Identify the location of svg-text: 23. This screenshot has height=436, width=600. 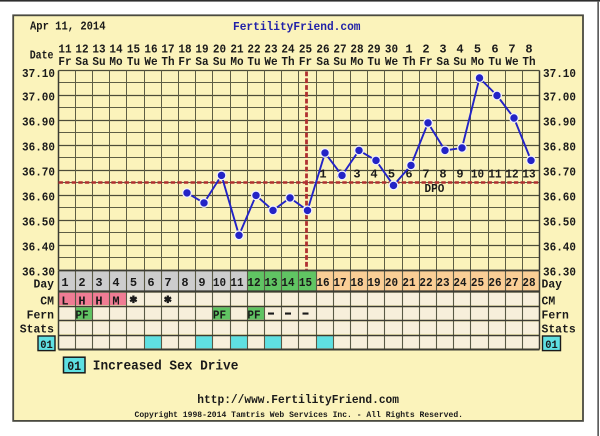
(270, 50).